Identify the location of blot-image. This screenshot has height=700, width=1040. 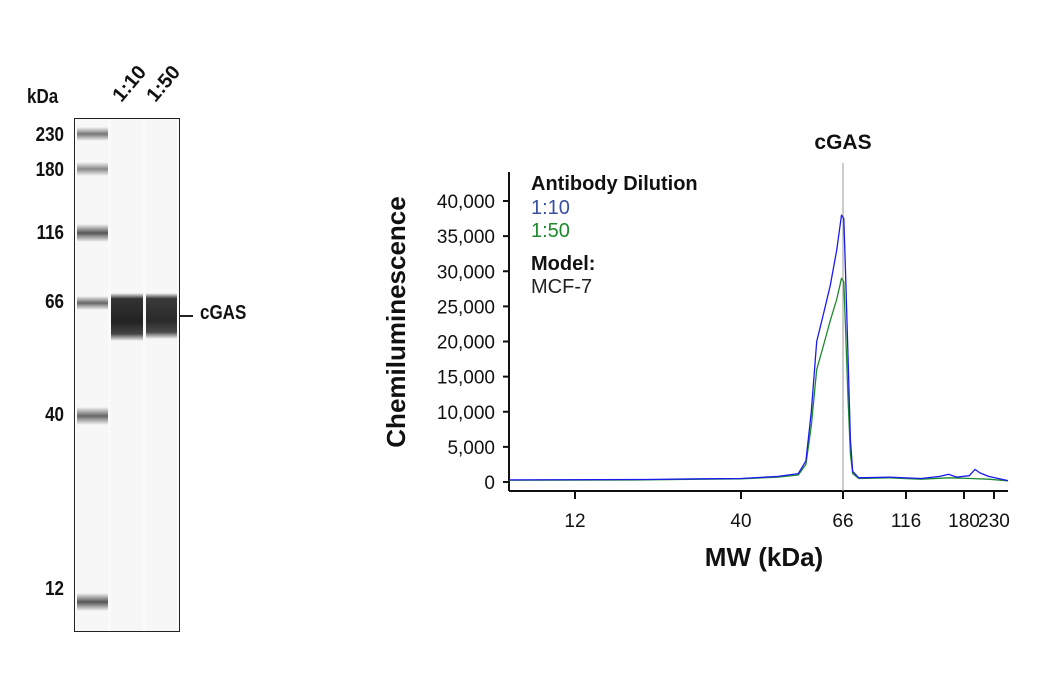
(127, 375).